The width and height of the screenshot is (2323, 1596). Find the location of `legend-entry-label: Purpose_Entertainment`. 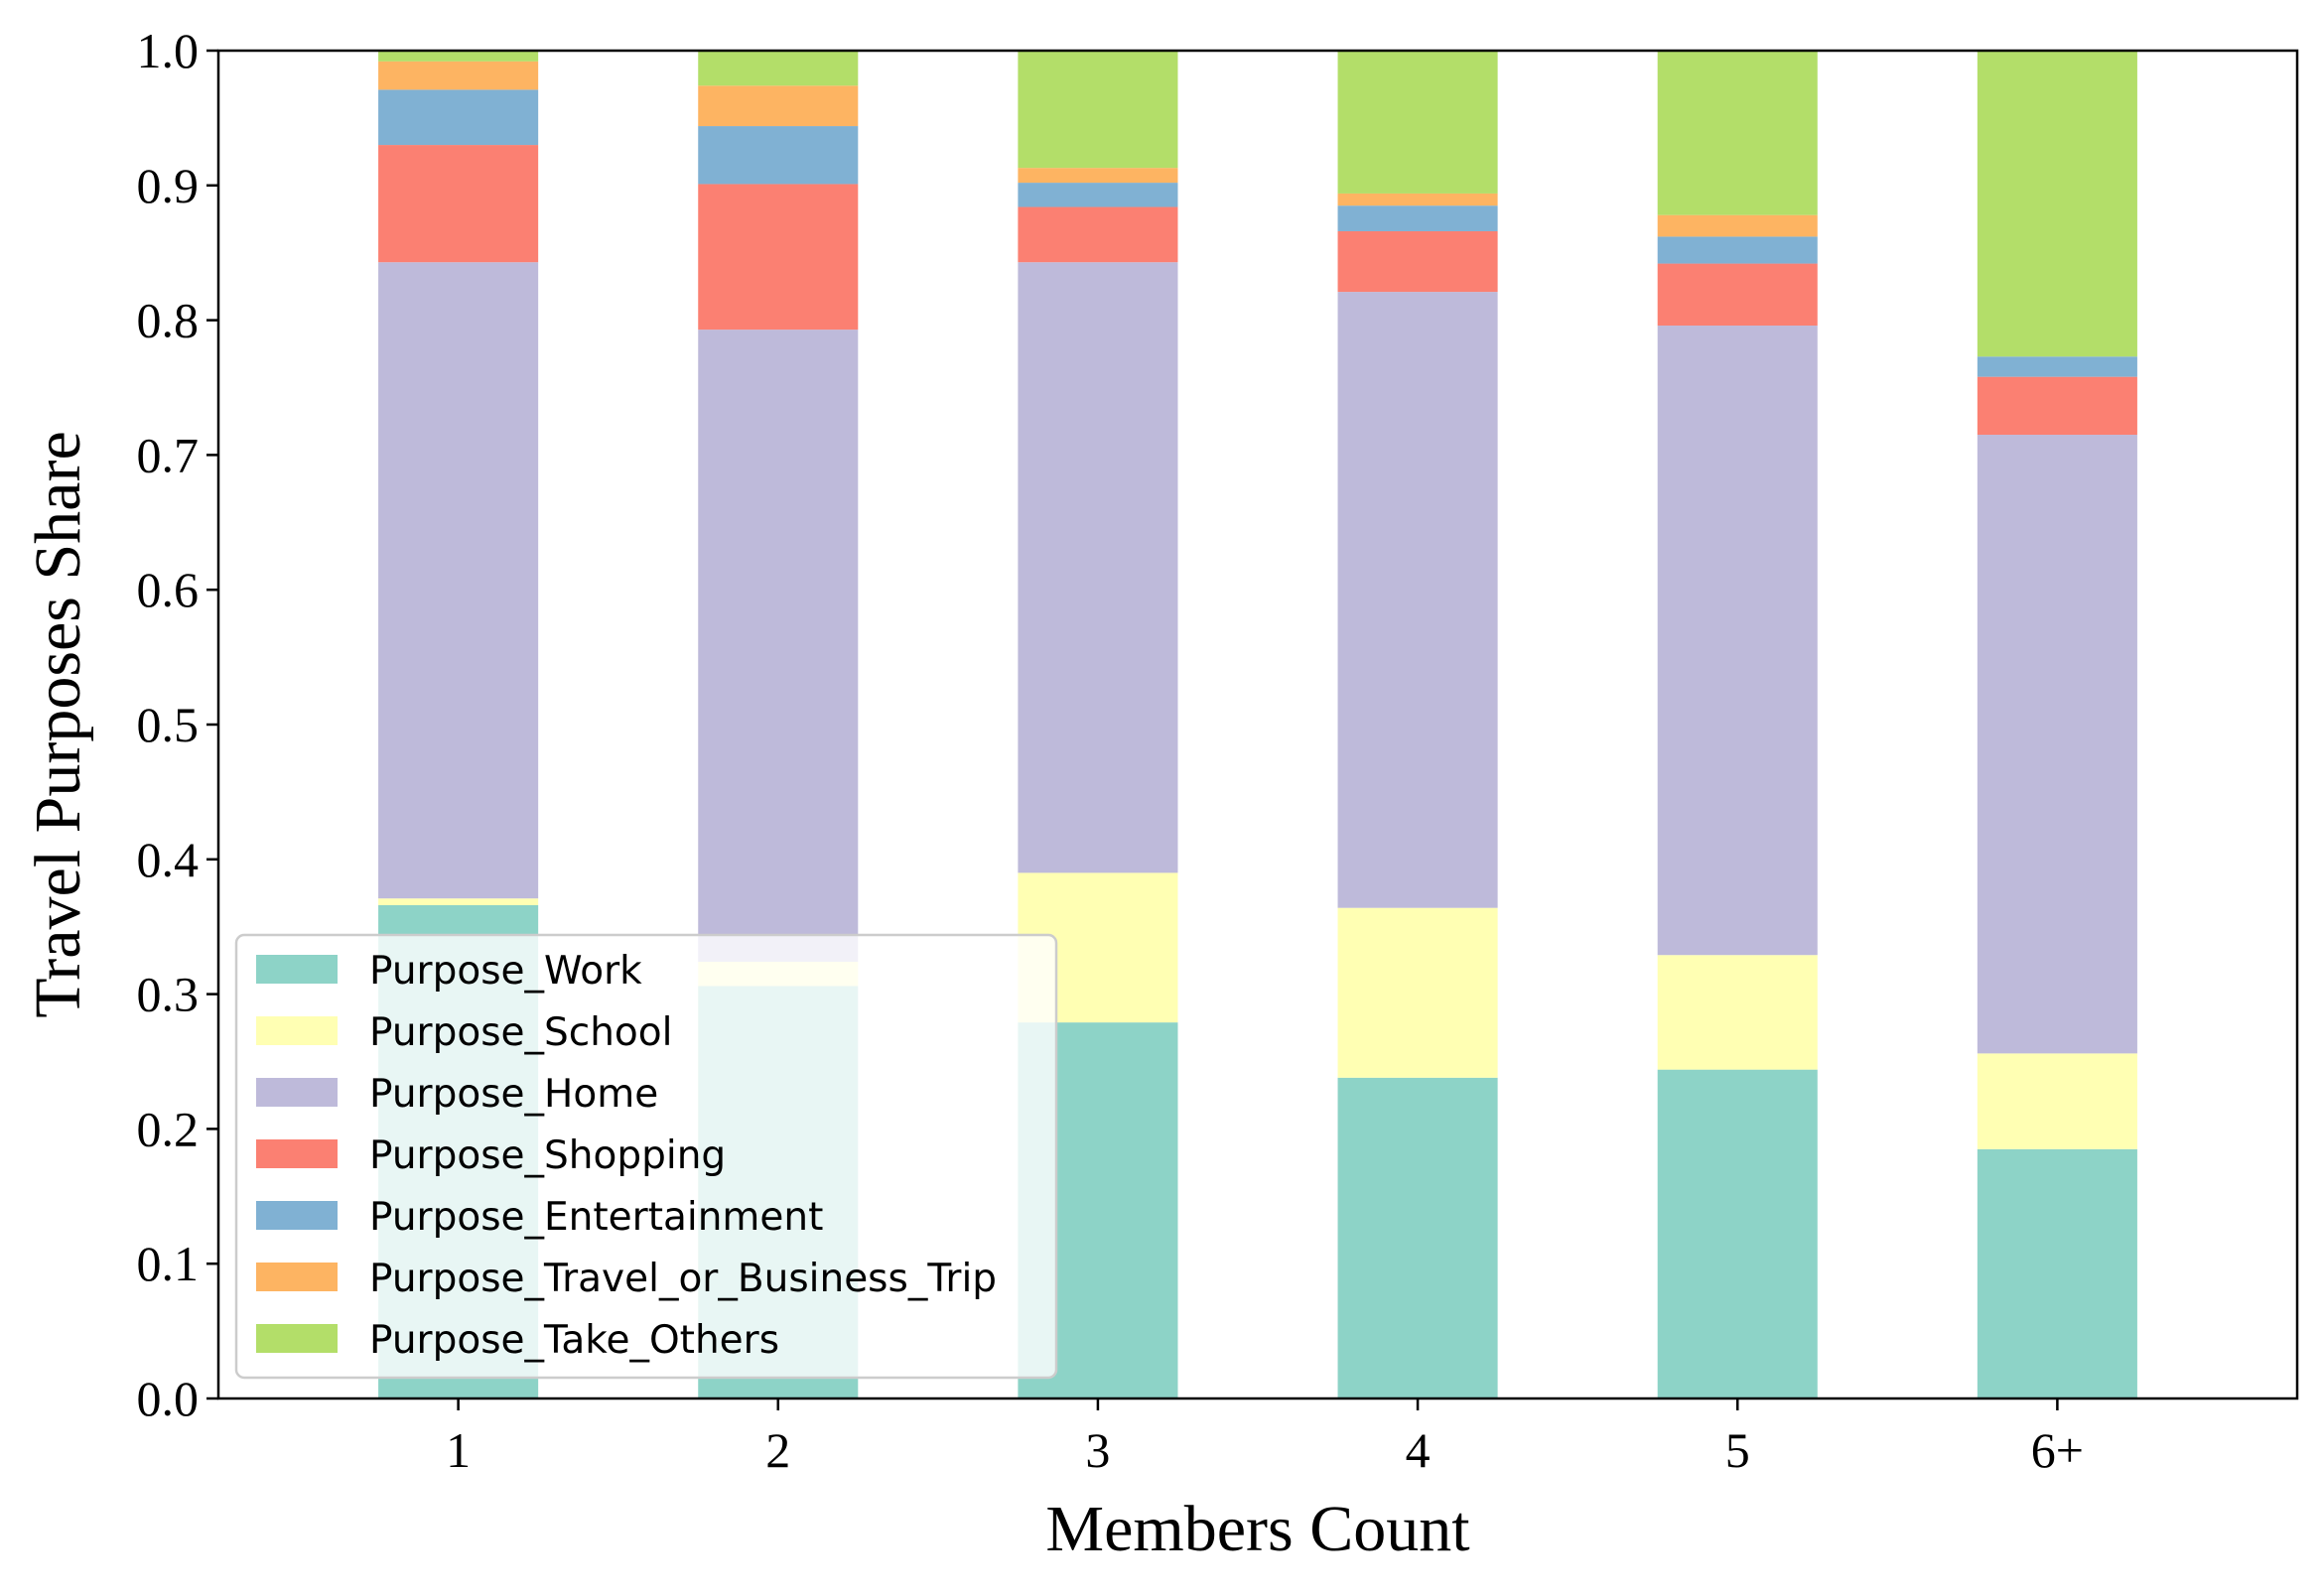

legend-entry-label: Purpose_Entertainment is located at coordinates (596, 1217).